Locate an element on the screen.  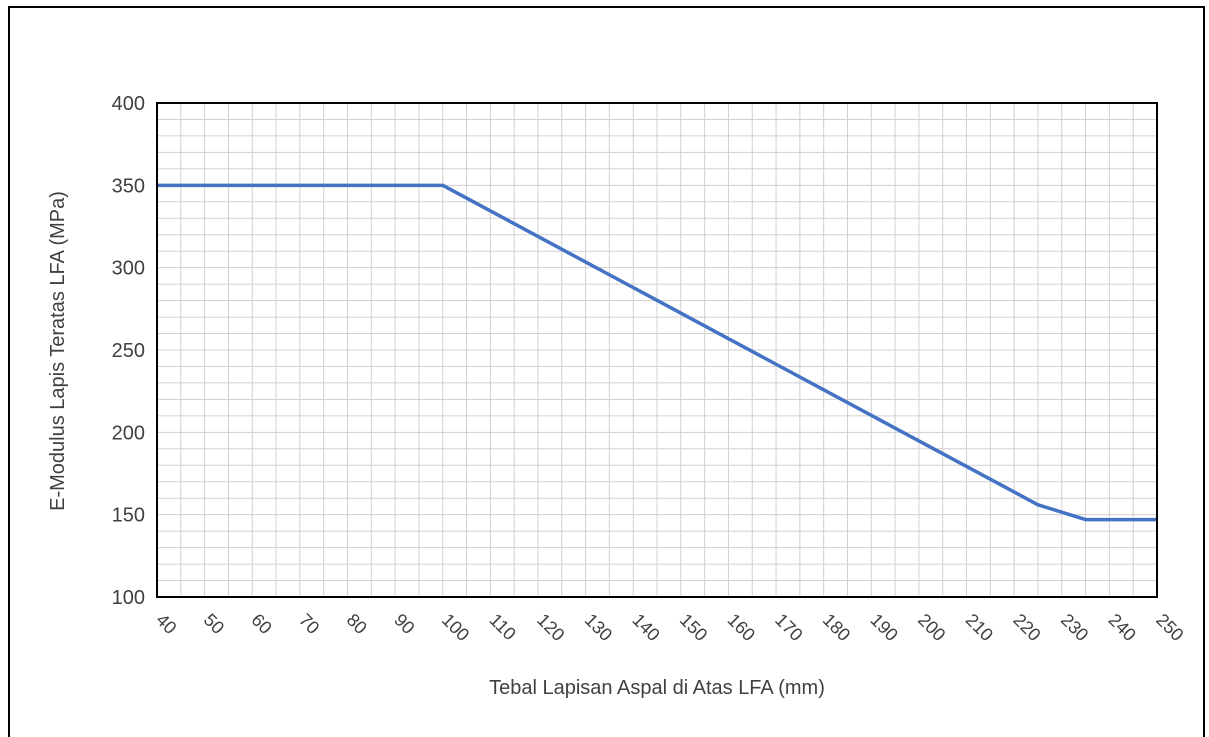
x-tick-label: 250 is located at coordinates (1169, 627).